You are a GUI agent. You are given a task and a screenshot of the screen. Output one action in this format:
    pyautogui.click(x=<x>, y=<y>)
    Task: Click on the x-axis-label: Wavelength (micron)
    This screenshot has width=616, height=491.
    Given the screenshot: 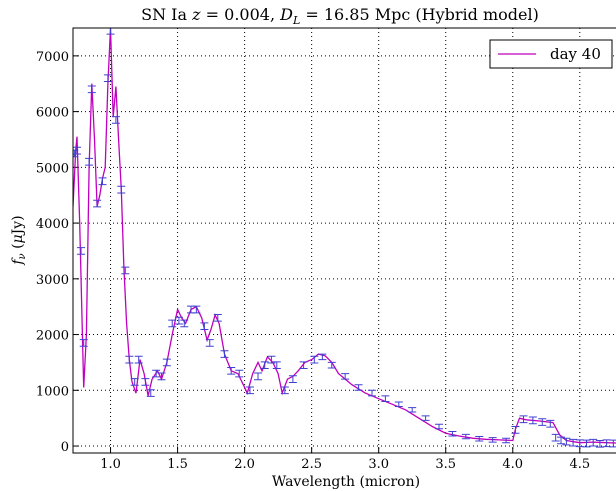 What is the action you would take?
    pyautogui.click(x=346, y=482)
    